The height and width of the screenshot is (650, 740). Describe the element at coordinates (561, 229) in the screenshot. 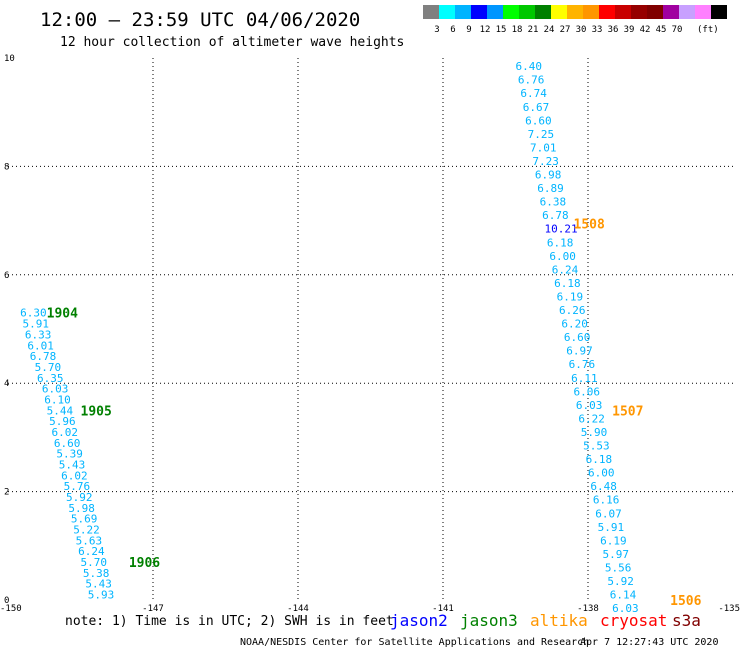

I see `wave-height-value: 10.21` at that location.